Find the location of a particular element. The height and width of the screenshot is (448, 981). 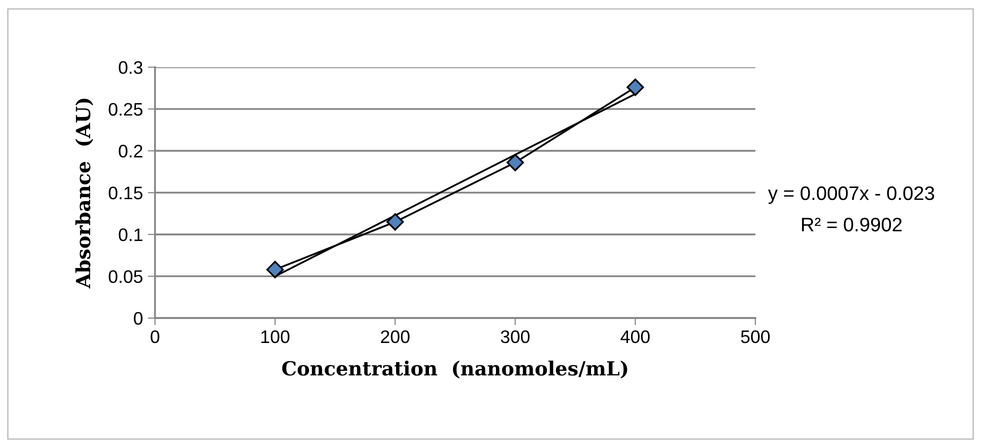

x-tick-label: 200 is located at coordinates (395, 337).